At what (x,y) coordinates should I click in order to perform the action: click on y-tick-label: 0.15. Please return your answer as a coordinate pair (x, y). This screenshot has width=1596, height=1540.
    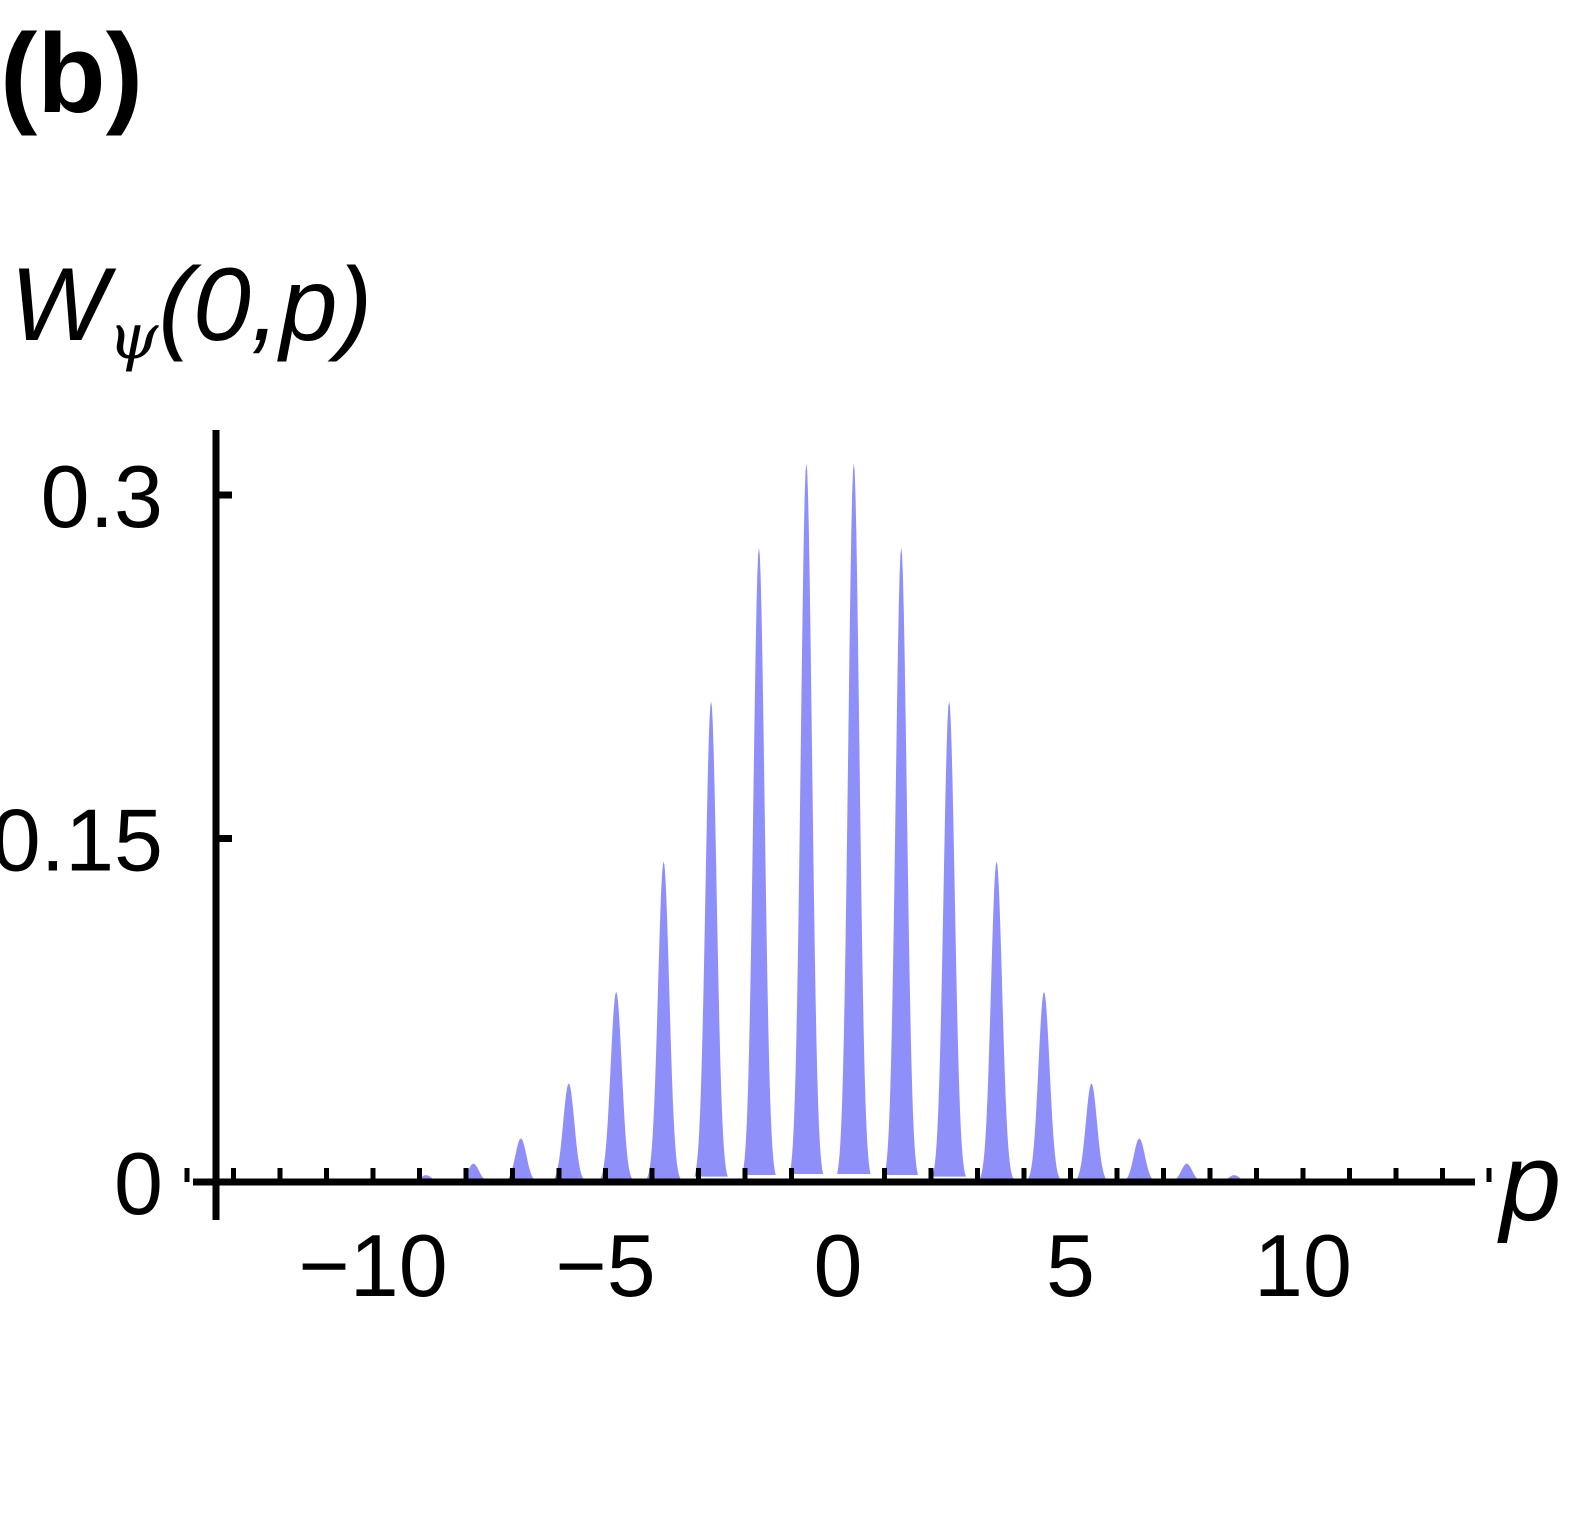
    Looking at the image, I should click on (81, 840).